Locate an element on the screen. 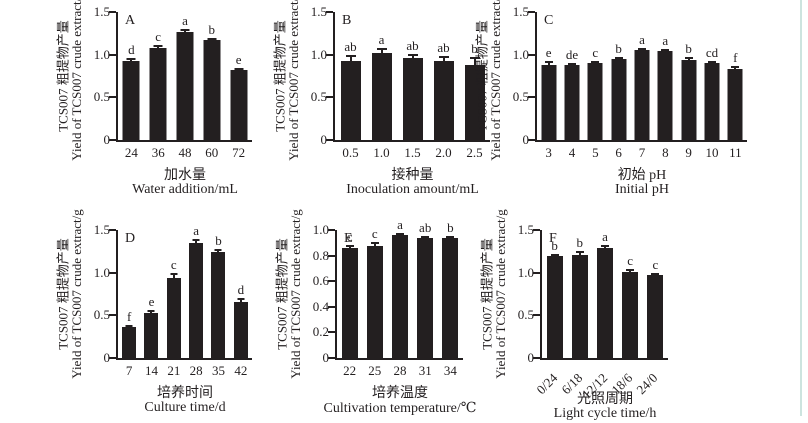 This screenshot has height=423, width=808. x-tick-label: 5 is located at coordinates (595, 152).